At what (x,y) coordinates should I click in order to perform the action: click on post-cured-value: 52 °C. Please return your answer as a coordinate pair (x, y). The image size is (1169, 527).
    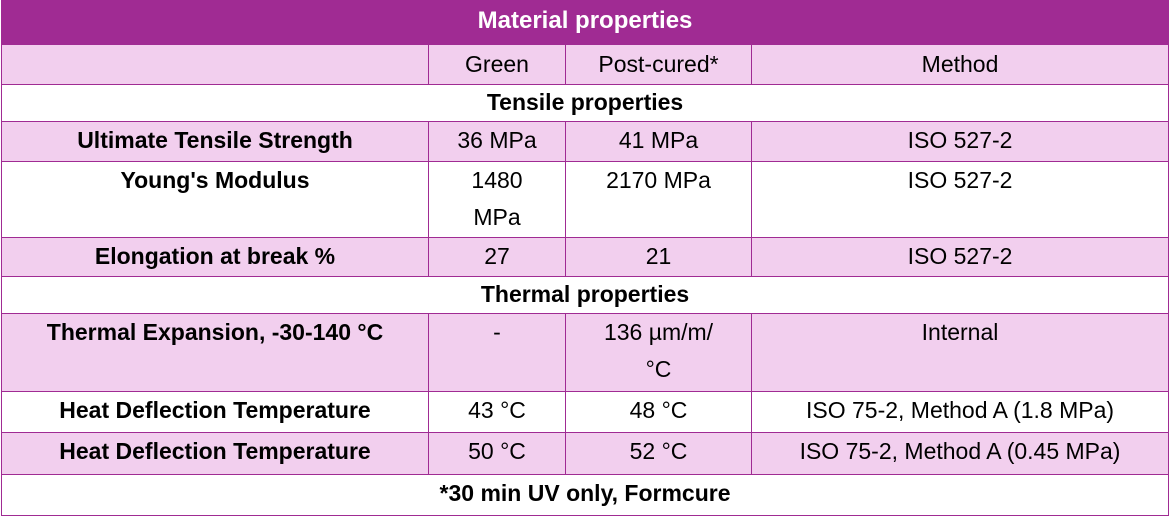
    Looking at the image, I should click on (658, 453).